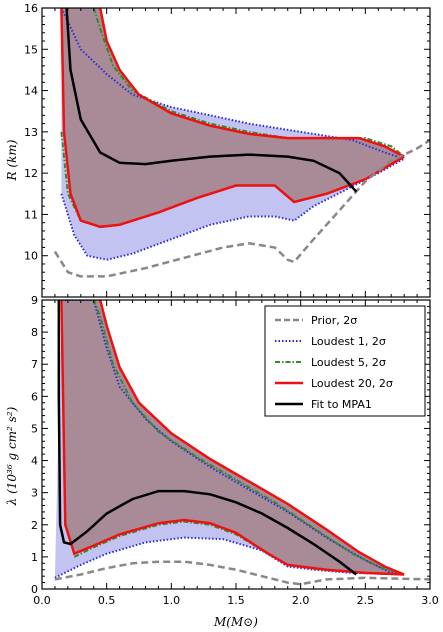 The width and height of the screenshot is (443, 632). What do you see at coordinates (31, 214) in the screenshot?
I see `y-tick-label: 11` at bounding box center [31, 214].